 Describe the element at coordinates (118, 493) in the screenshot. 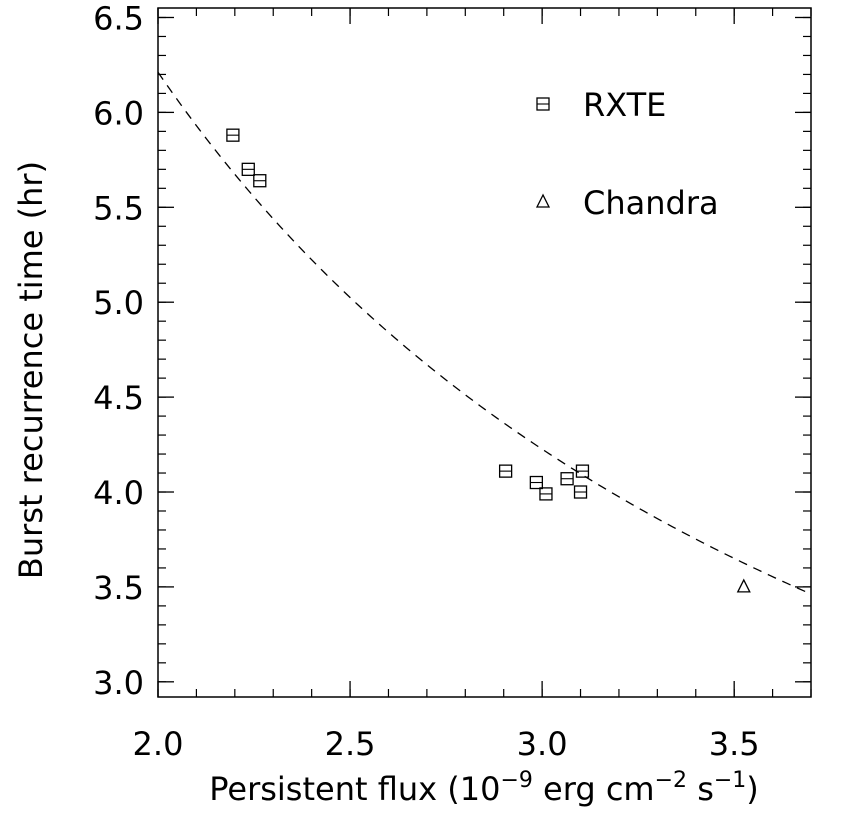

I see `y-tick-label: 4.0` at that location.